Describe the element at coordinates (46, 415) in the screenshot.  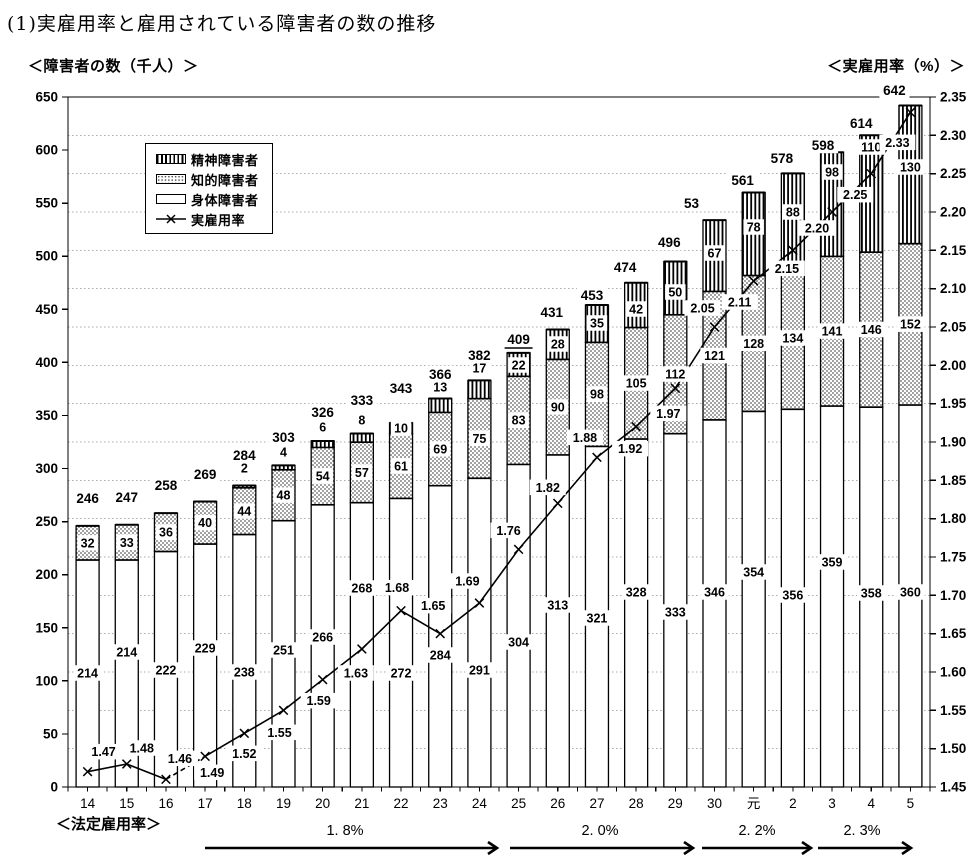
I see `svg-text: 350` at that location.